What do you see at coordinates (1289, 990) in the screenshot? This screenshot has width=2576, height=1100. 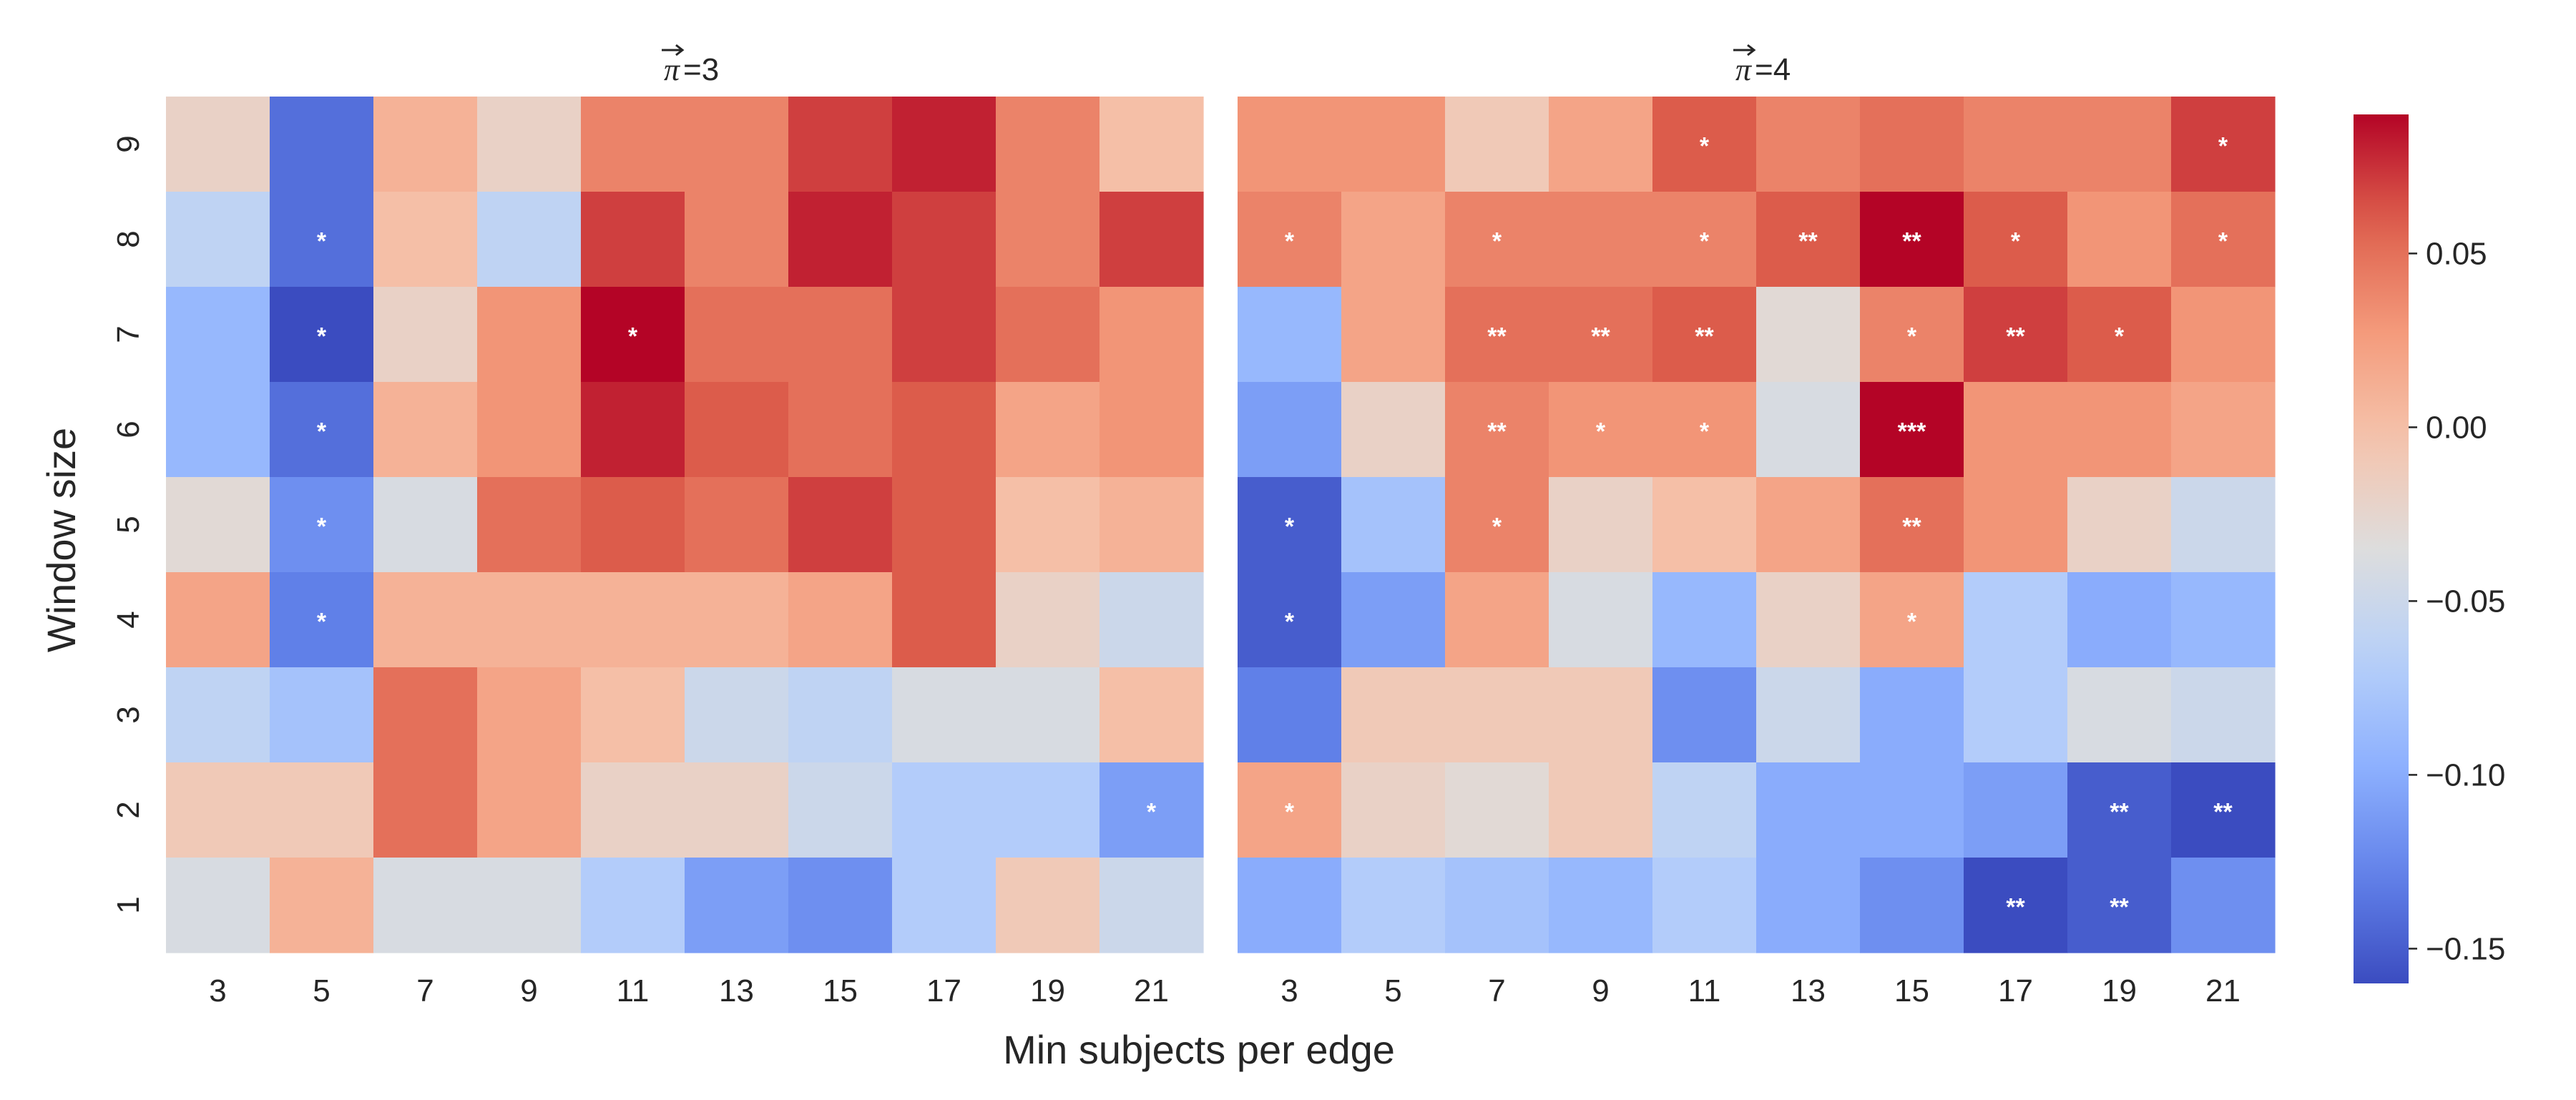 I see `x-tick-label: 3` at bounding box center [1289, 990].